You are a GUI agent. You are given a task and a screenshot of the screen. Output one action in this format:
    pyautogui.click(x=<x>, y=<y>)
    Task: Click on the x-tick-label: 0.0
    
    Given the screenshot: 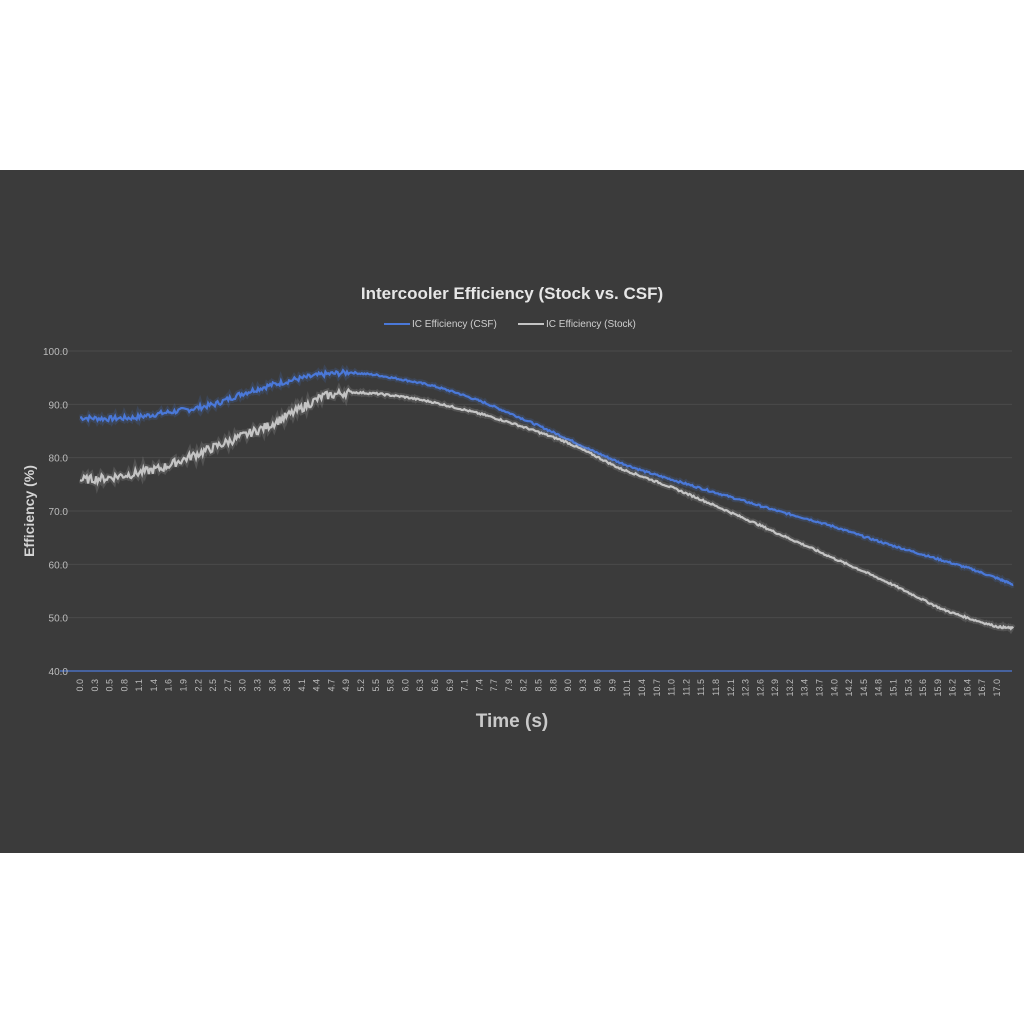 What is the action you would take?
    pyautogui.click(x=80, y=685)
    